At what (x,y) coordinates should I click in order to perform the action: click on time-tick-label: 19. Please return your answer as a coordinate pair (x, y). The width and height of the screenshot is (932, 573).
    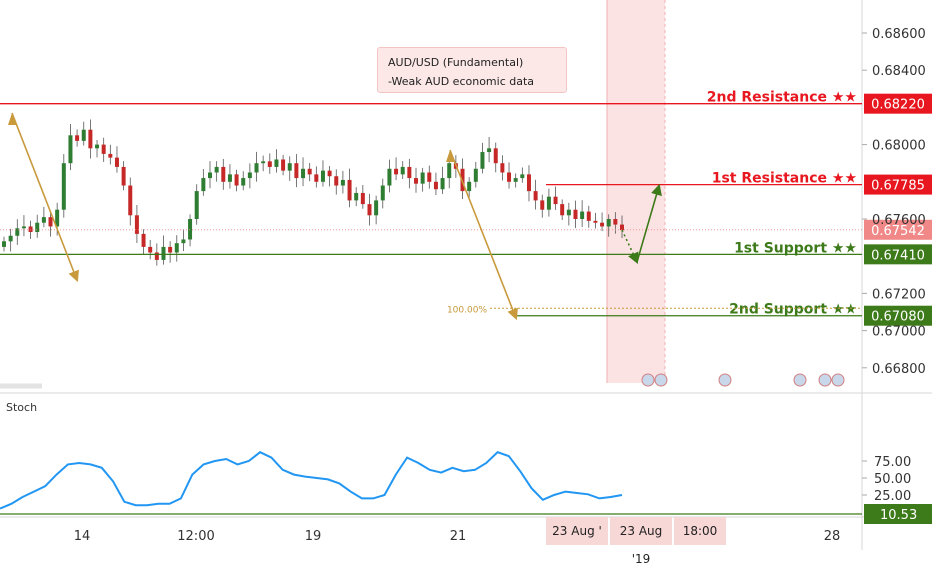
    Looking at the image, I should click on (313, 536).